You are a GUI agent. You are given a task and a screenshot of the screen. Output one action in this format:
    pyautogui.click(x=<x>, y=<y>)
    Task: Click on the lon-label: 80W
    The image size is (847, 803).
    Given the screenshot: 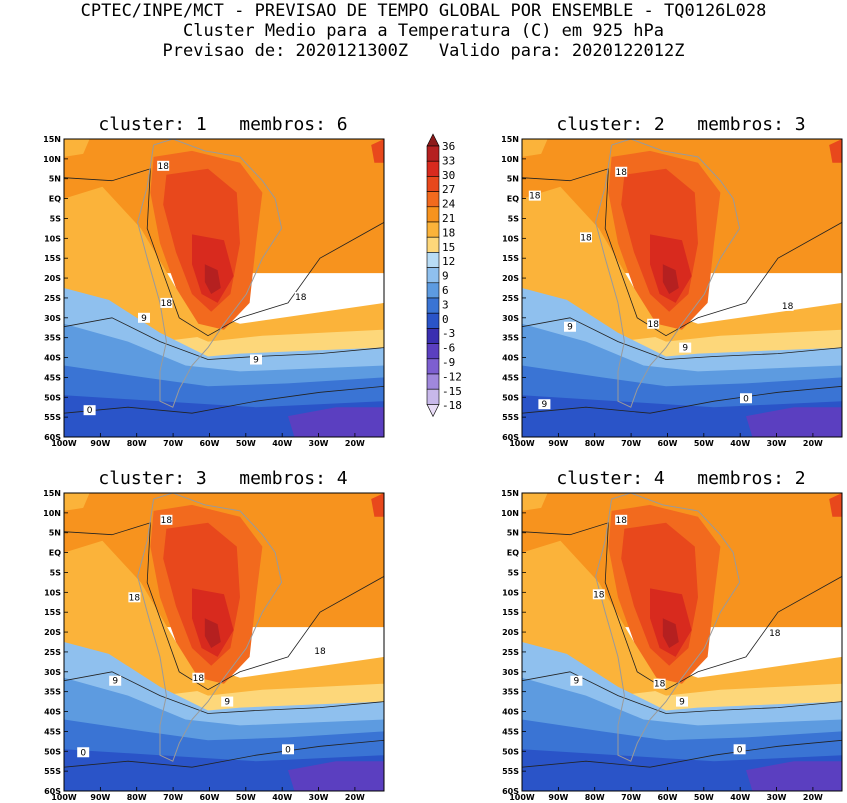 What is the action you would take?
    pyautogui.click(x=595, y=797)
    